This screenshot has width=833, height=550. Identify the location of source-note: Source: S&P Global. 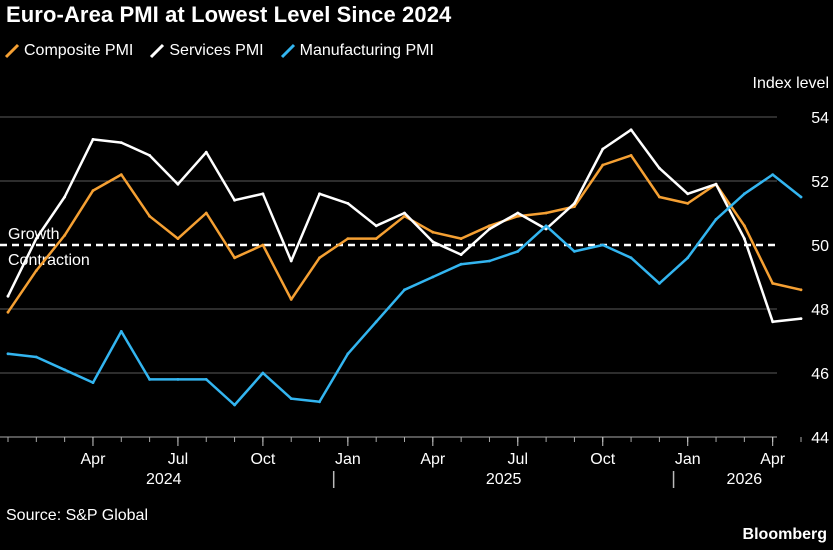
(77, 515).